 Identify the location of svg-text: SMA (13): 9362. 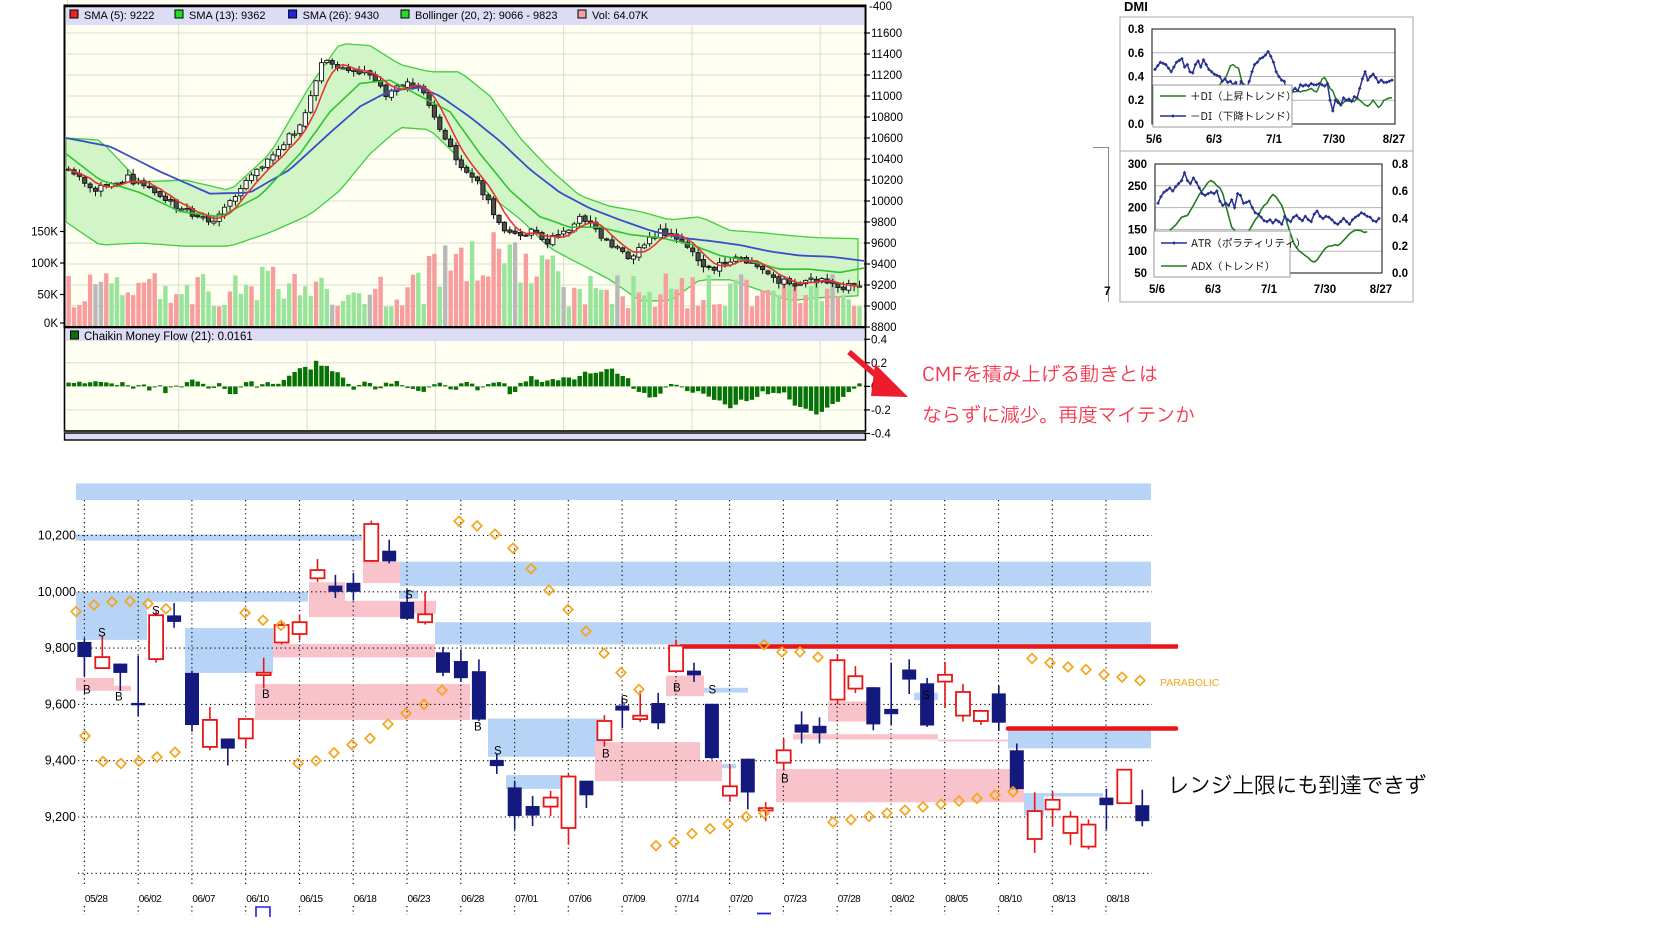
(227, 16).